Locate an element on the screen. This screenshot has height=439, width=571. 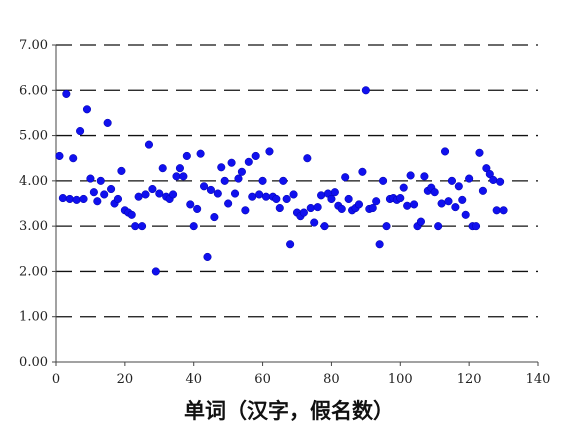
y-tick-labels: 0.00 1.00 2.00 3.00 4.00 5.00 6.00 7.00 is located at coordinates (33, 204).